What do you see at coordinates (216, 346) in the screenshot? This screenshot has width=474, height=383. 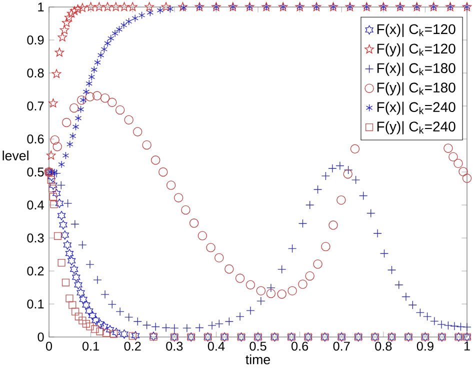 I see `x-tick-label: 0.4` at bounding box center [216, 346].